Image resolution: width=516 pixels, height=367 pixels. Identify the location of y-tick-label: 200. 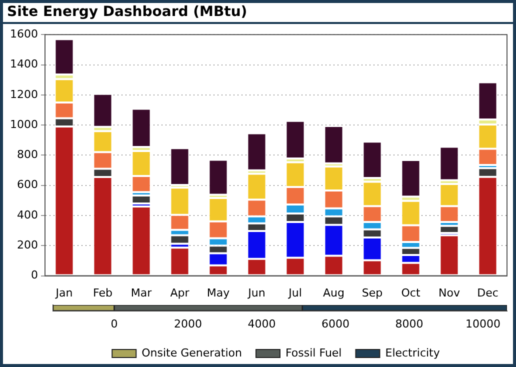
(27, 245).